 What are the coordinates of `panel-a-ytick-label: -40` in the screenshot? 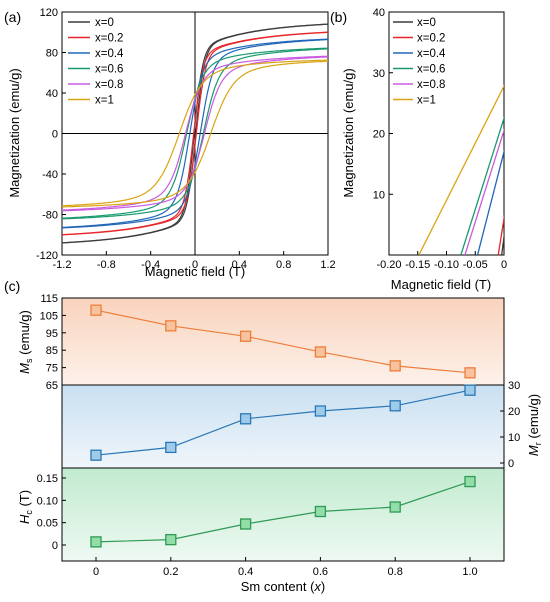 It's located at (50, 175).